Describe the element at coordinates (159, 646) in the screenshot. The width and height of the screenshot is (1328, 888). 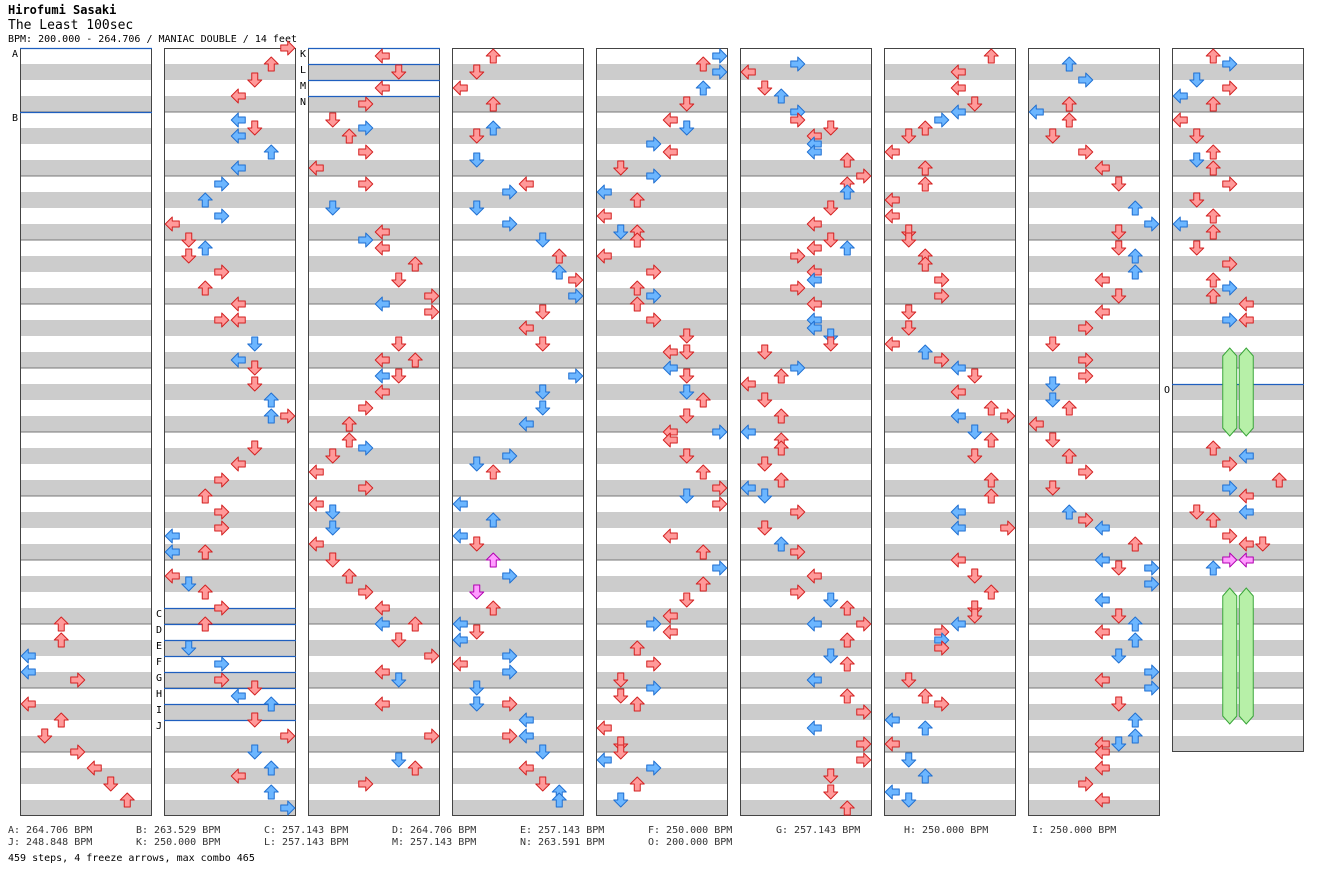
I see `bpm-marker-label: E` at that location.